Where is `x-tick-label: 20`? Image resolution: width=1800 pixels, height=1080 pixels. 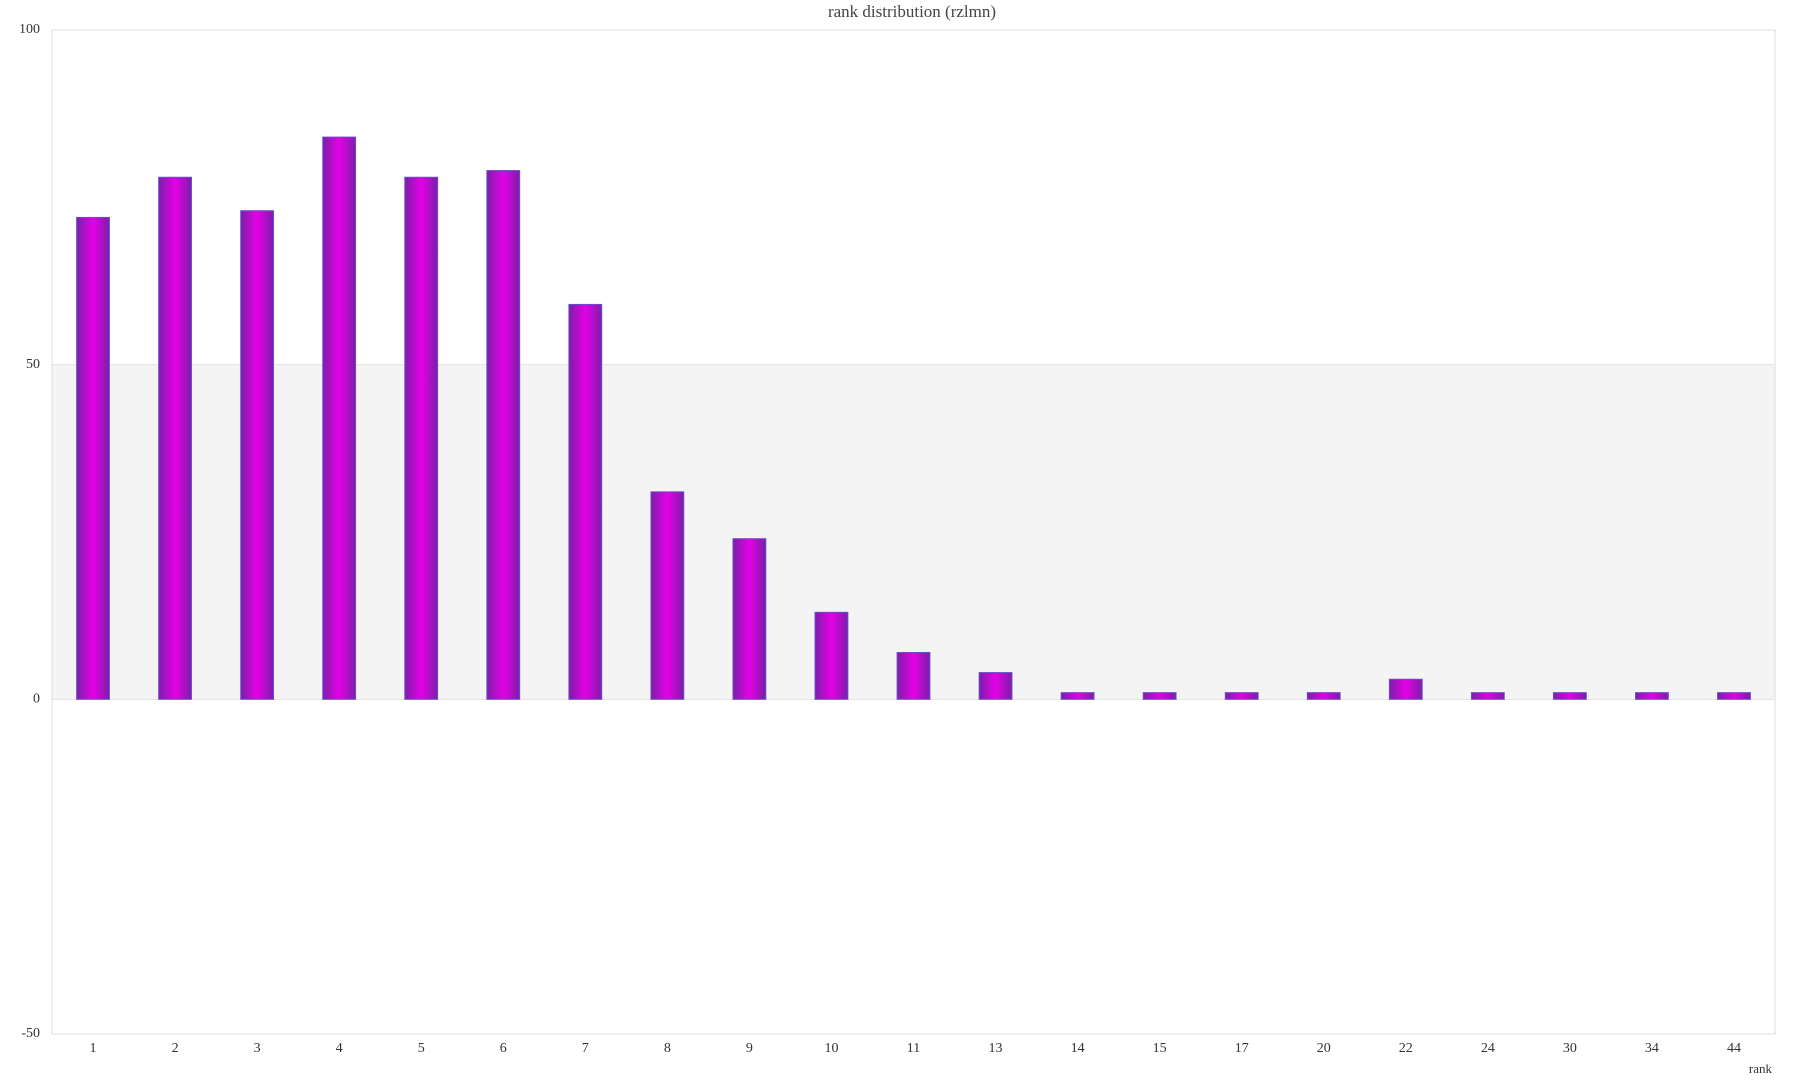
x-tick-label: 20 is located at coordinates (1324, 1048).